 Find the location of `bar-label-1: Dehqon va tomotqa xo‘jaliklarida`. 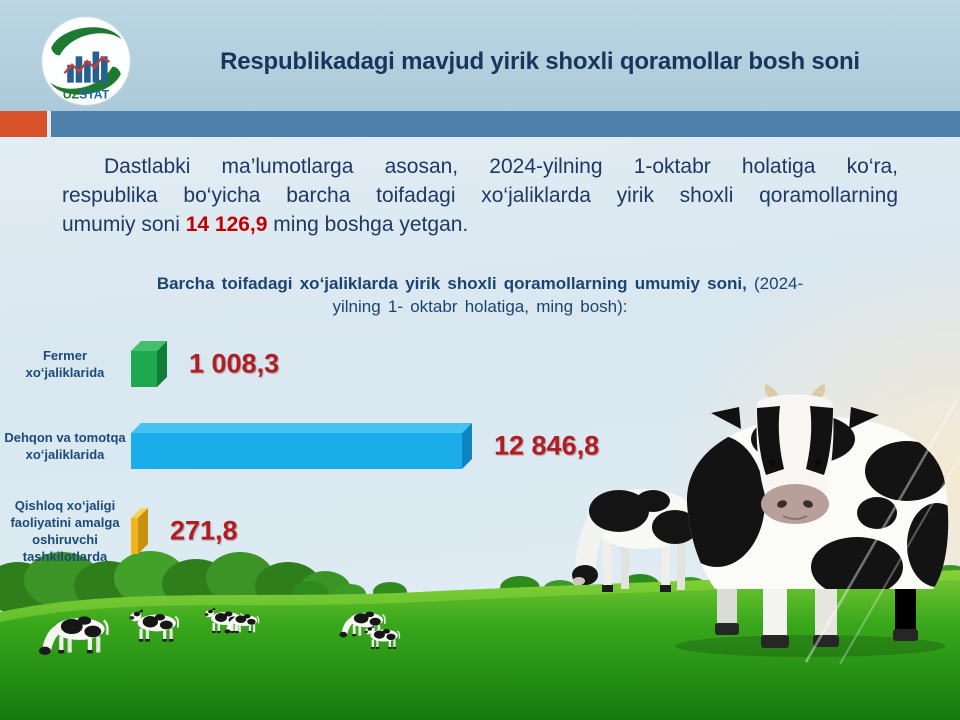

bar-label-1: Dehqon va tomotqa xo‘jaliklarida is located at coordinates (65, 446).